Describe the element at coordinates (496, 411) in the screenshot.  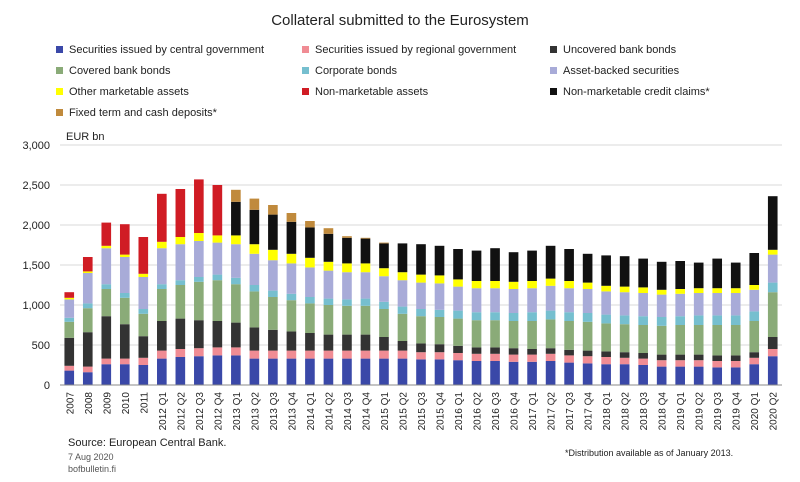
I see `x-tick-label: 2016 Q3` at that location.